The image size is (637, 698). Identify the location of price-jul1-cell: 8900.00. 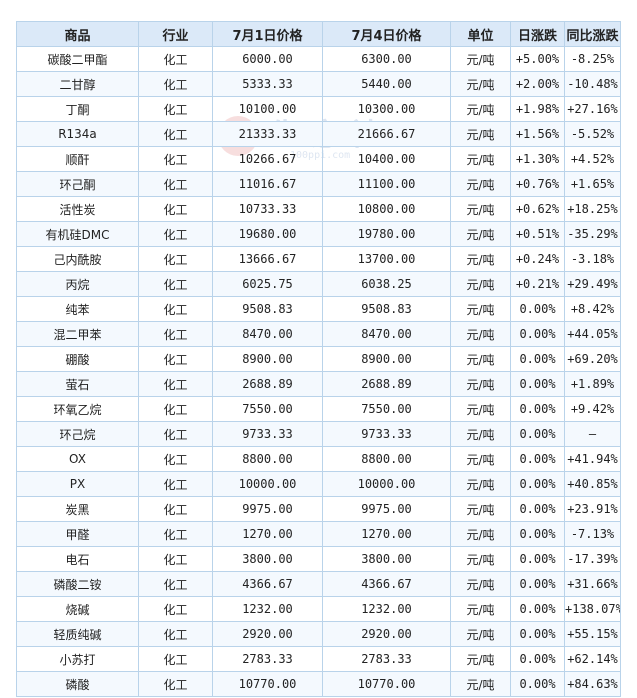
(267, 359).